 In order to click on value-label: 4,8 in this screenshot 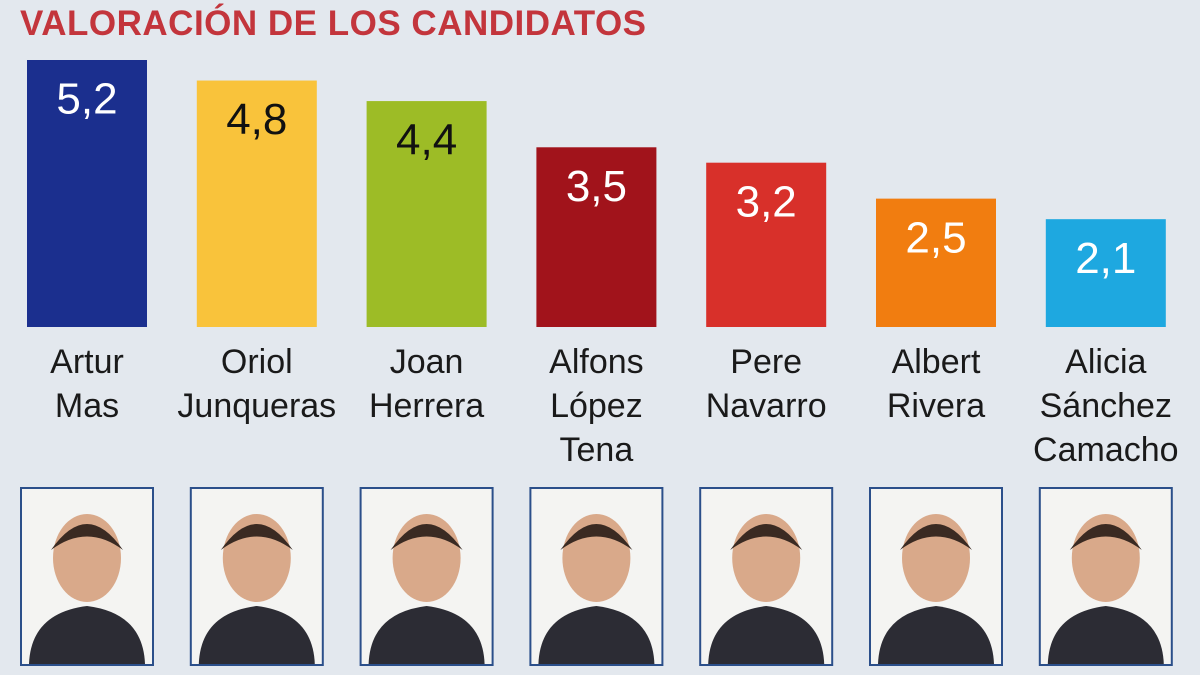, I will do `click(256, 119)`.